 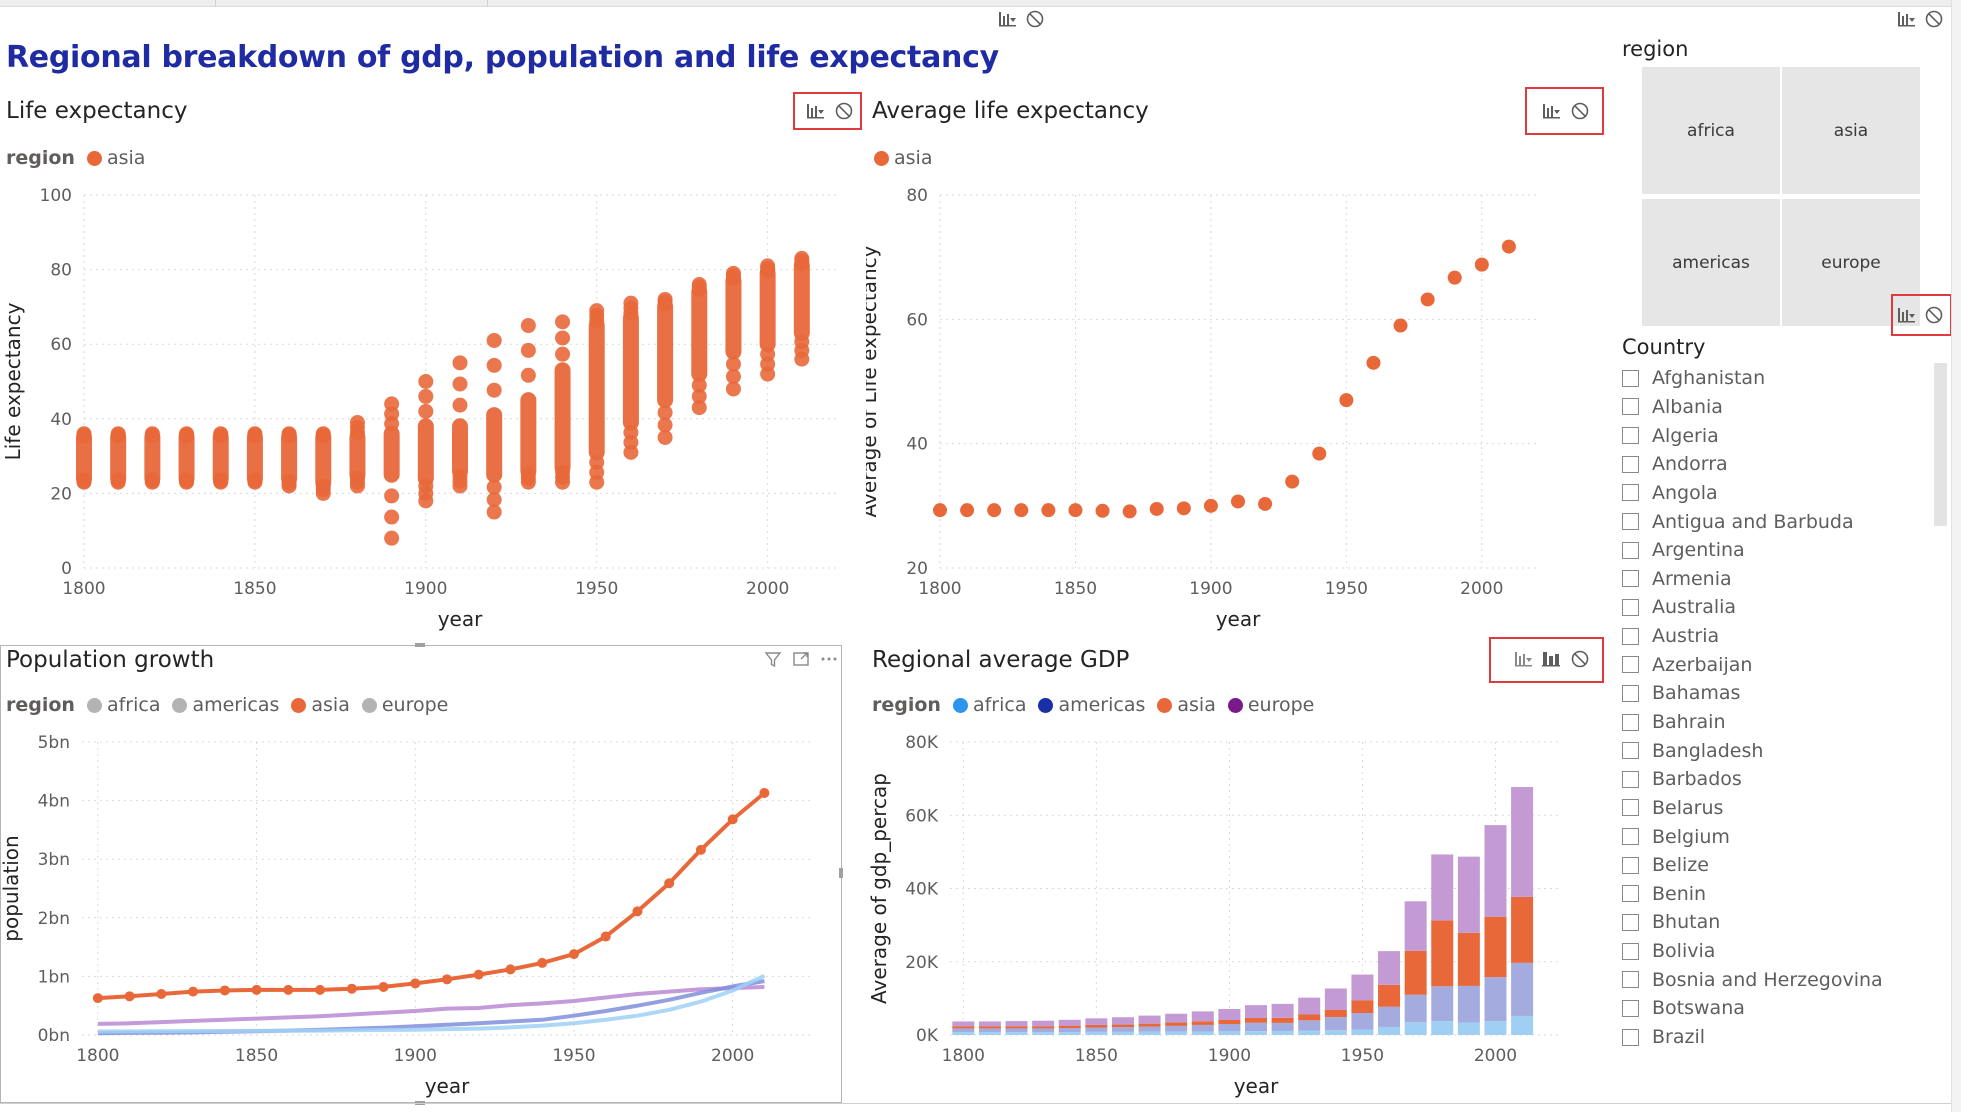 I want to click on highlight-icon, so click(x=1551, y=659).